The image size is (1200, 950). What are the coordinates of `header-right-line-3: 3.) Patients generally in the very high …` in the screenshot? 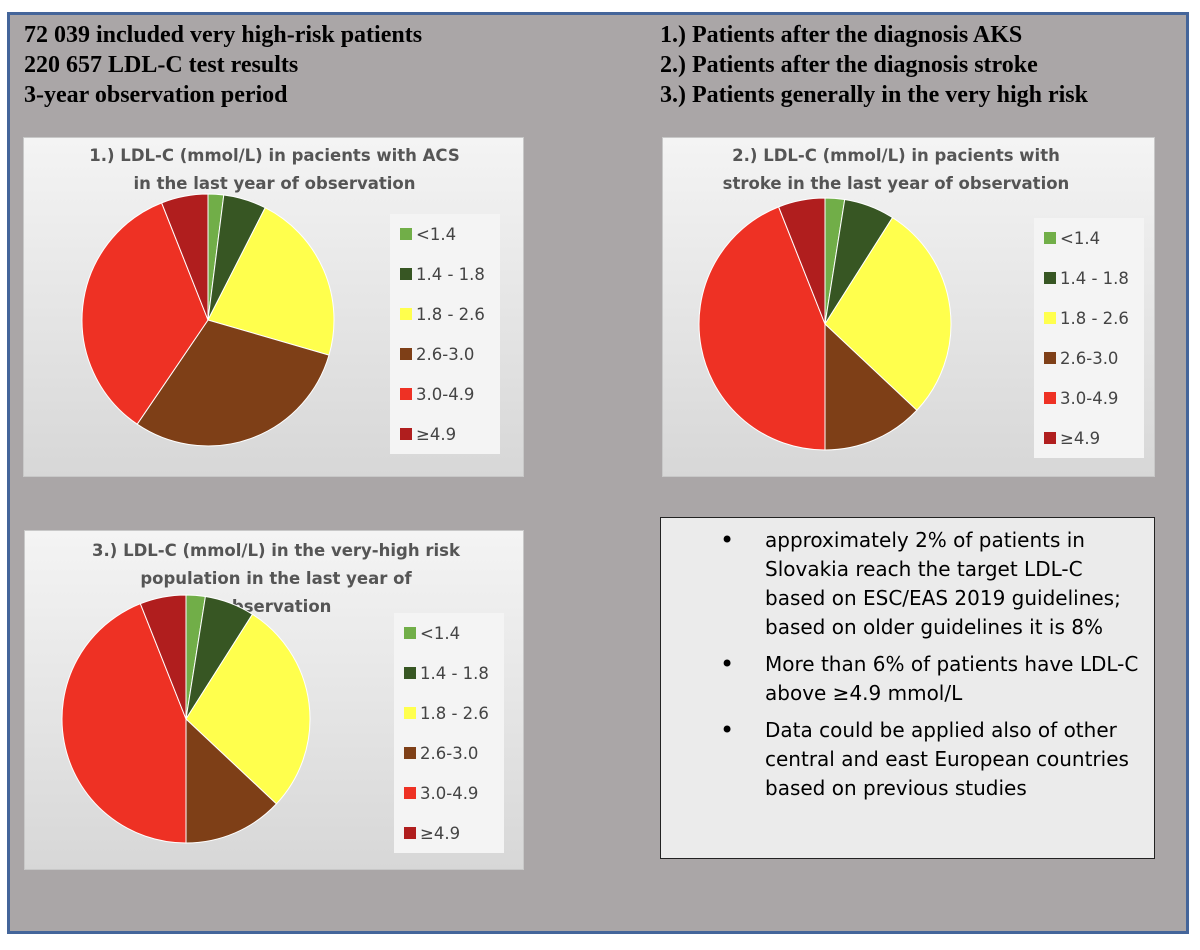 It's located at (874, 95).